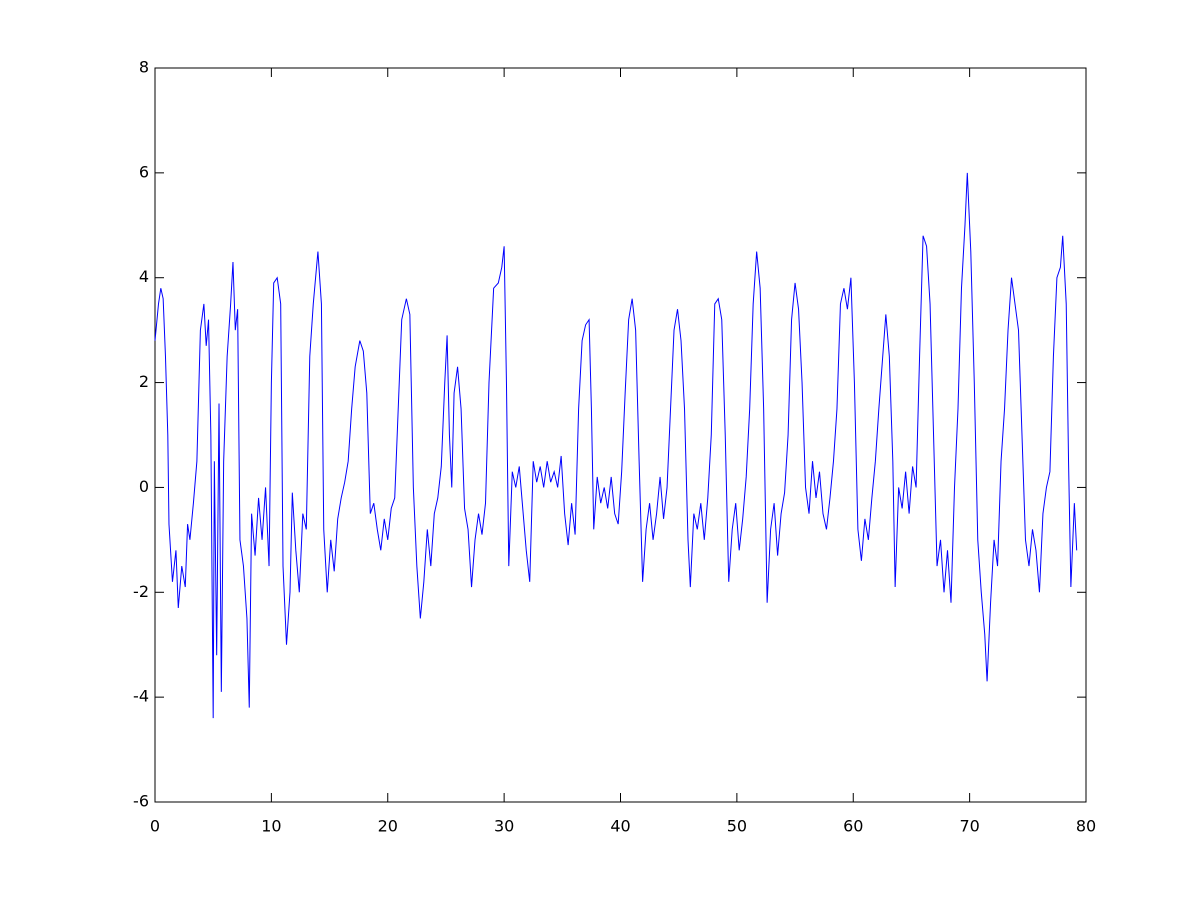  I want to click on x-tick-label: 50, so click(737, 826).